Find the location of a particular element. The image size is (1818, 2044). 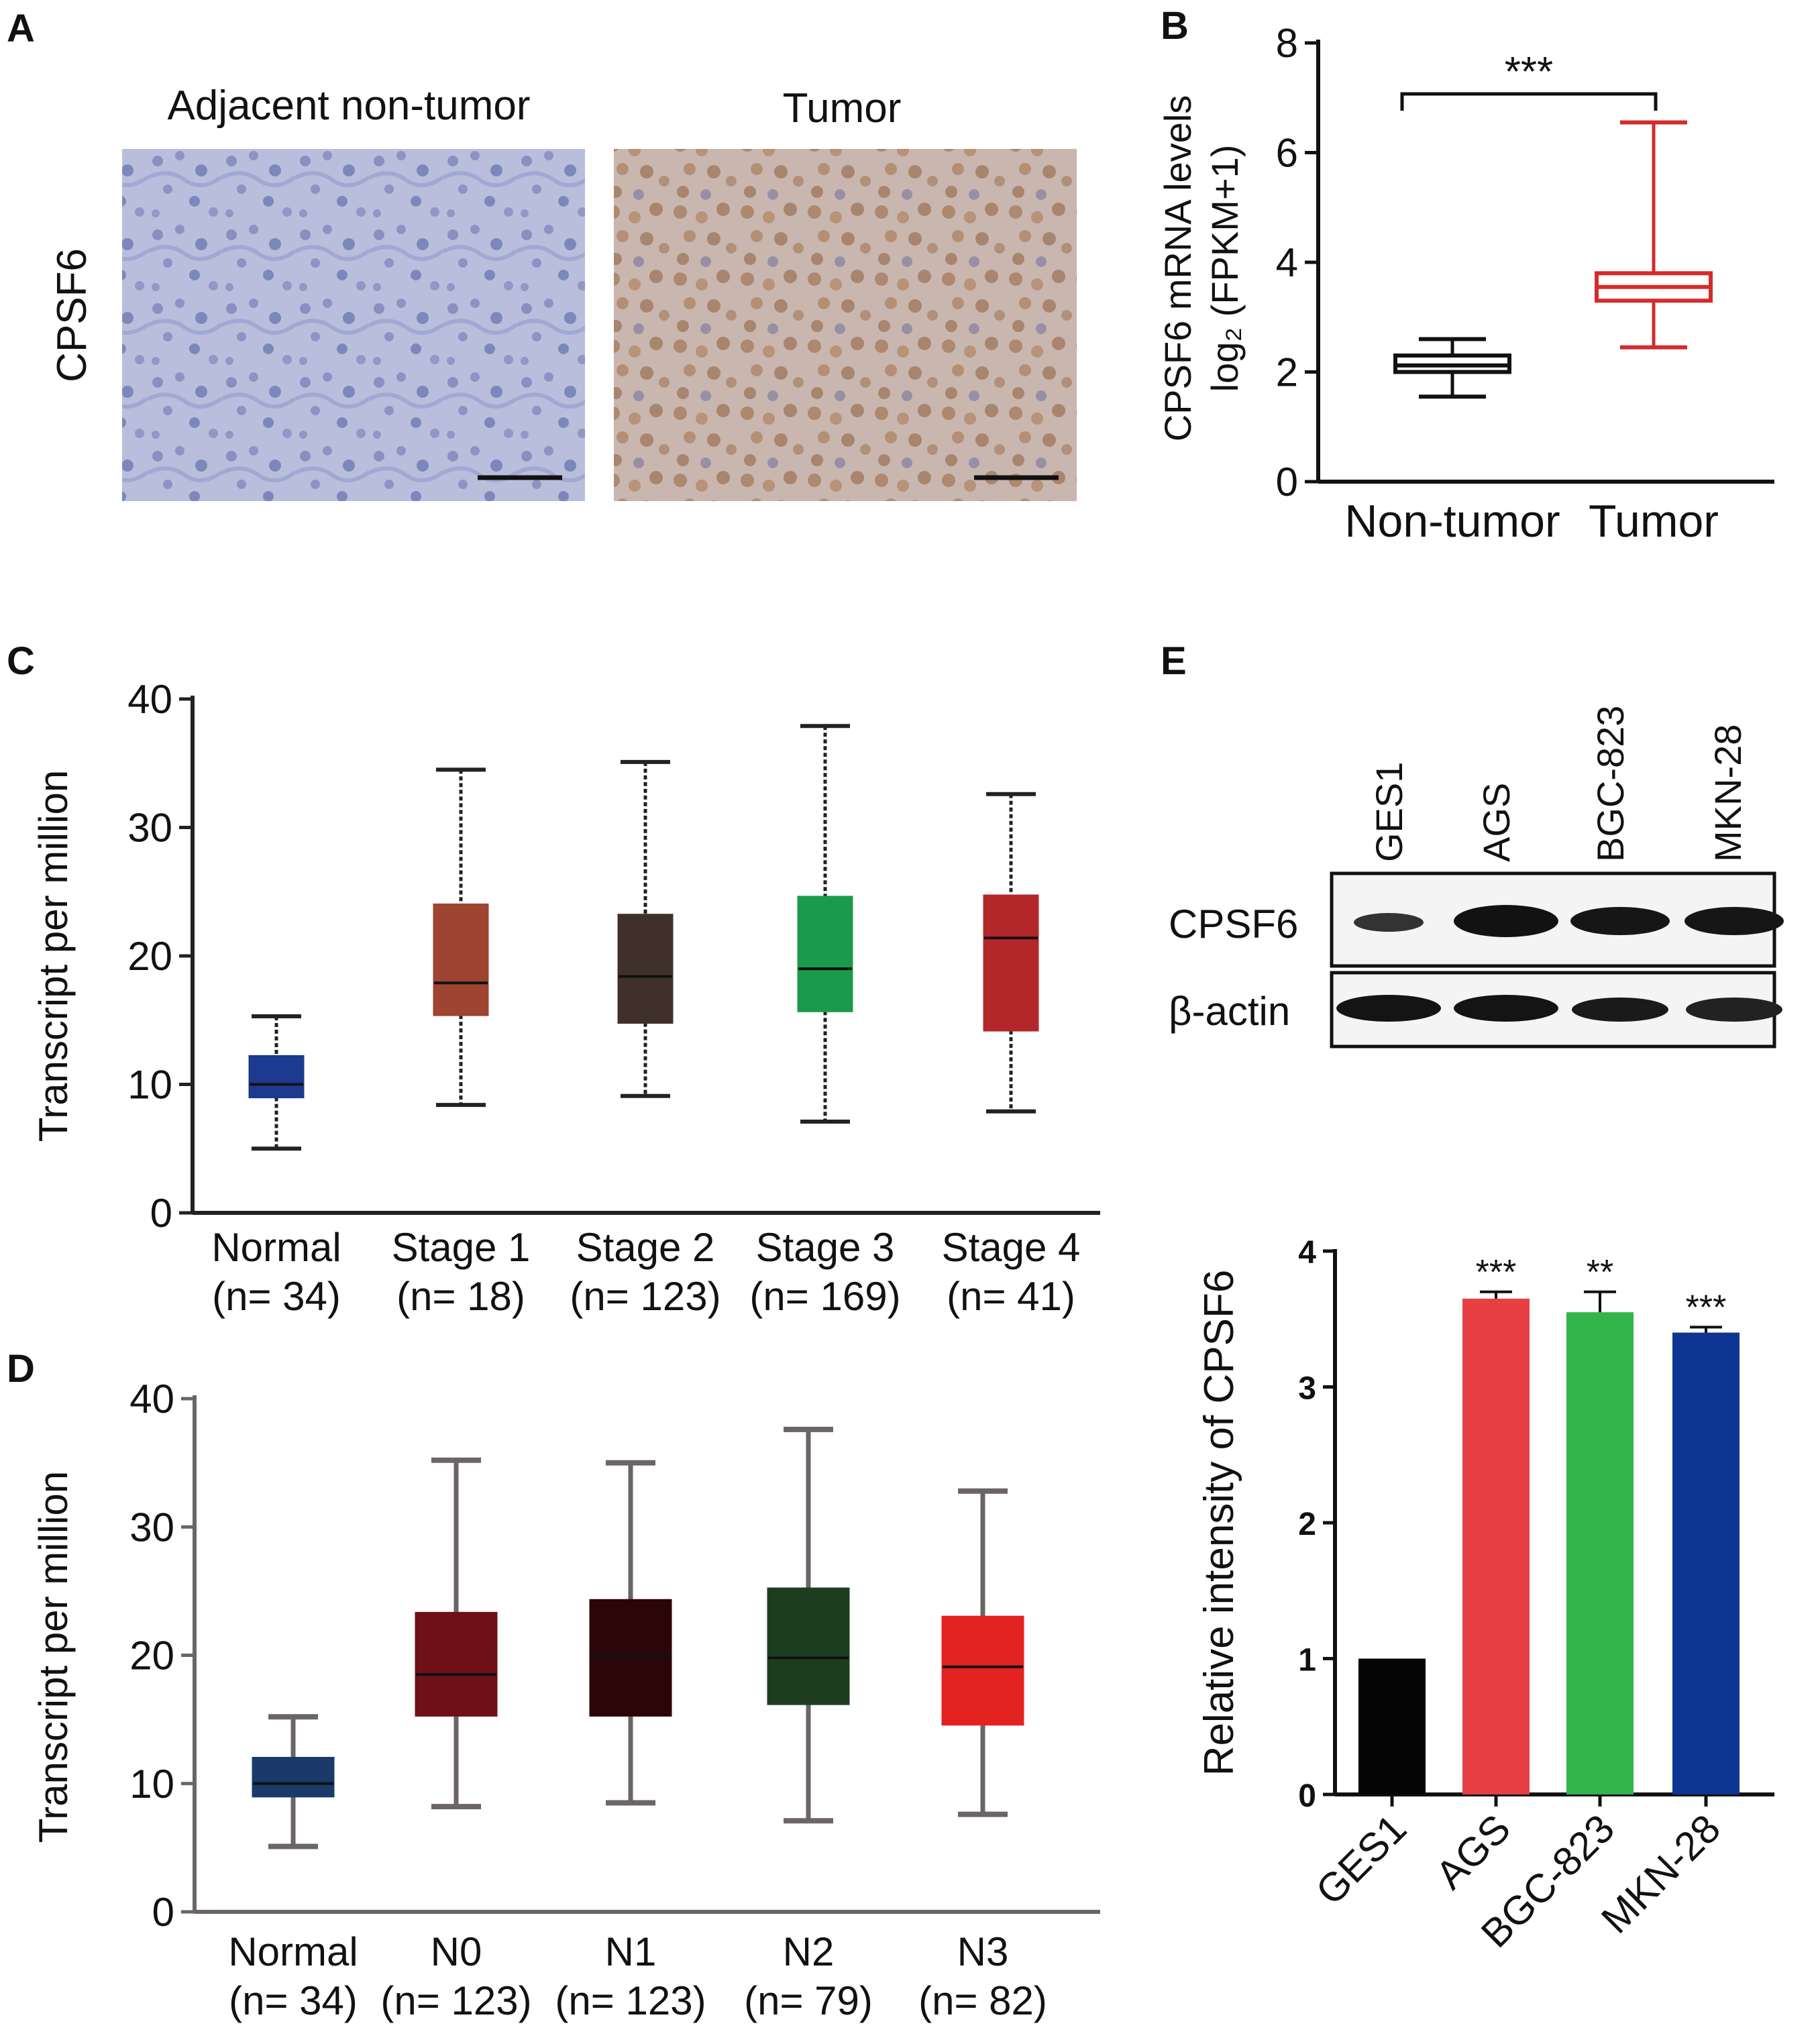

d-y-tick-label: 20 is located at coordinates (151, 1656).